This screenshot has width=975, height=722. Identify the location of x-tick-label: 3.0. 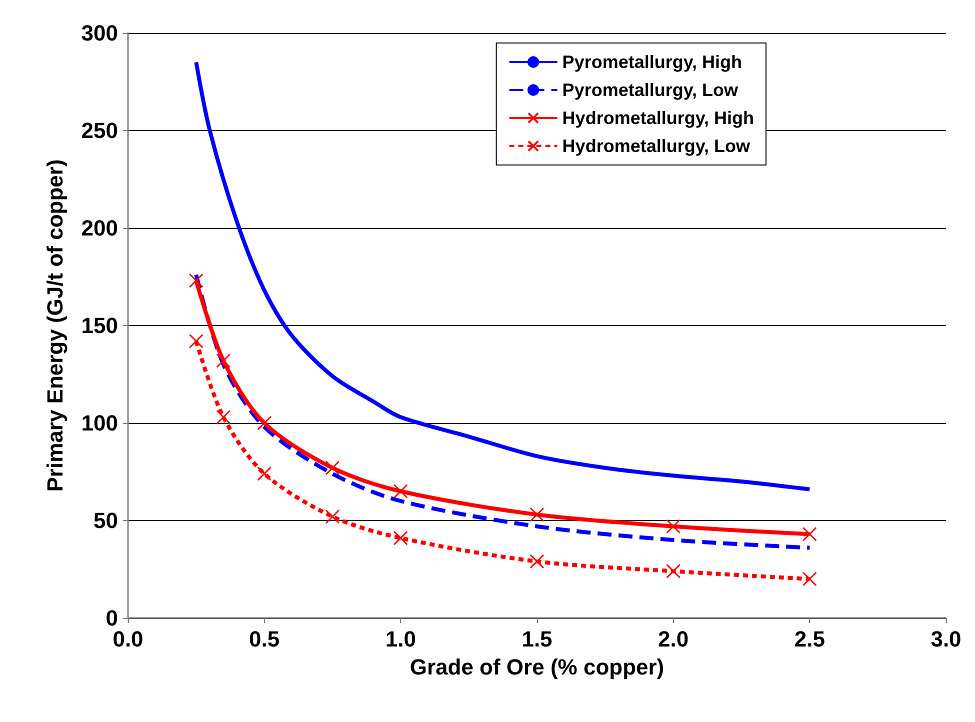
(946, 639).